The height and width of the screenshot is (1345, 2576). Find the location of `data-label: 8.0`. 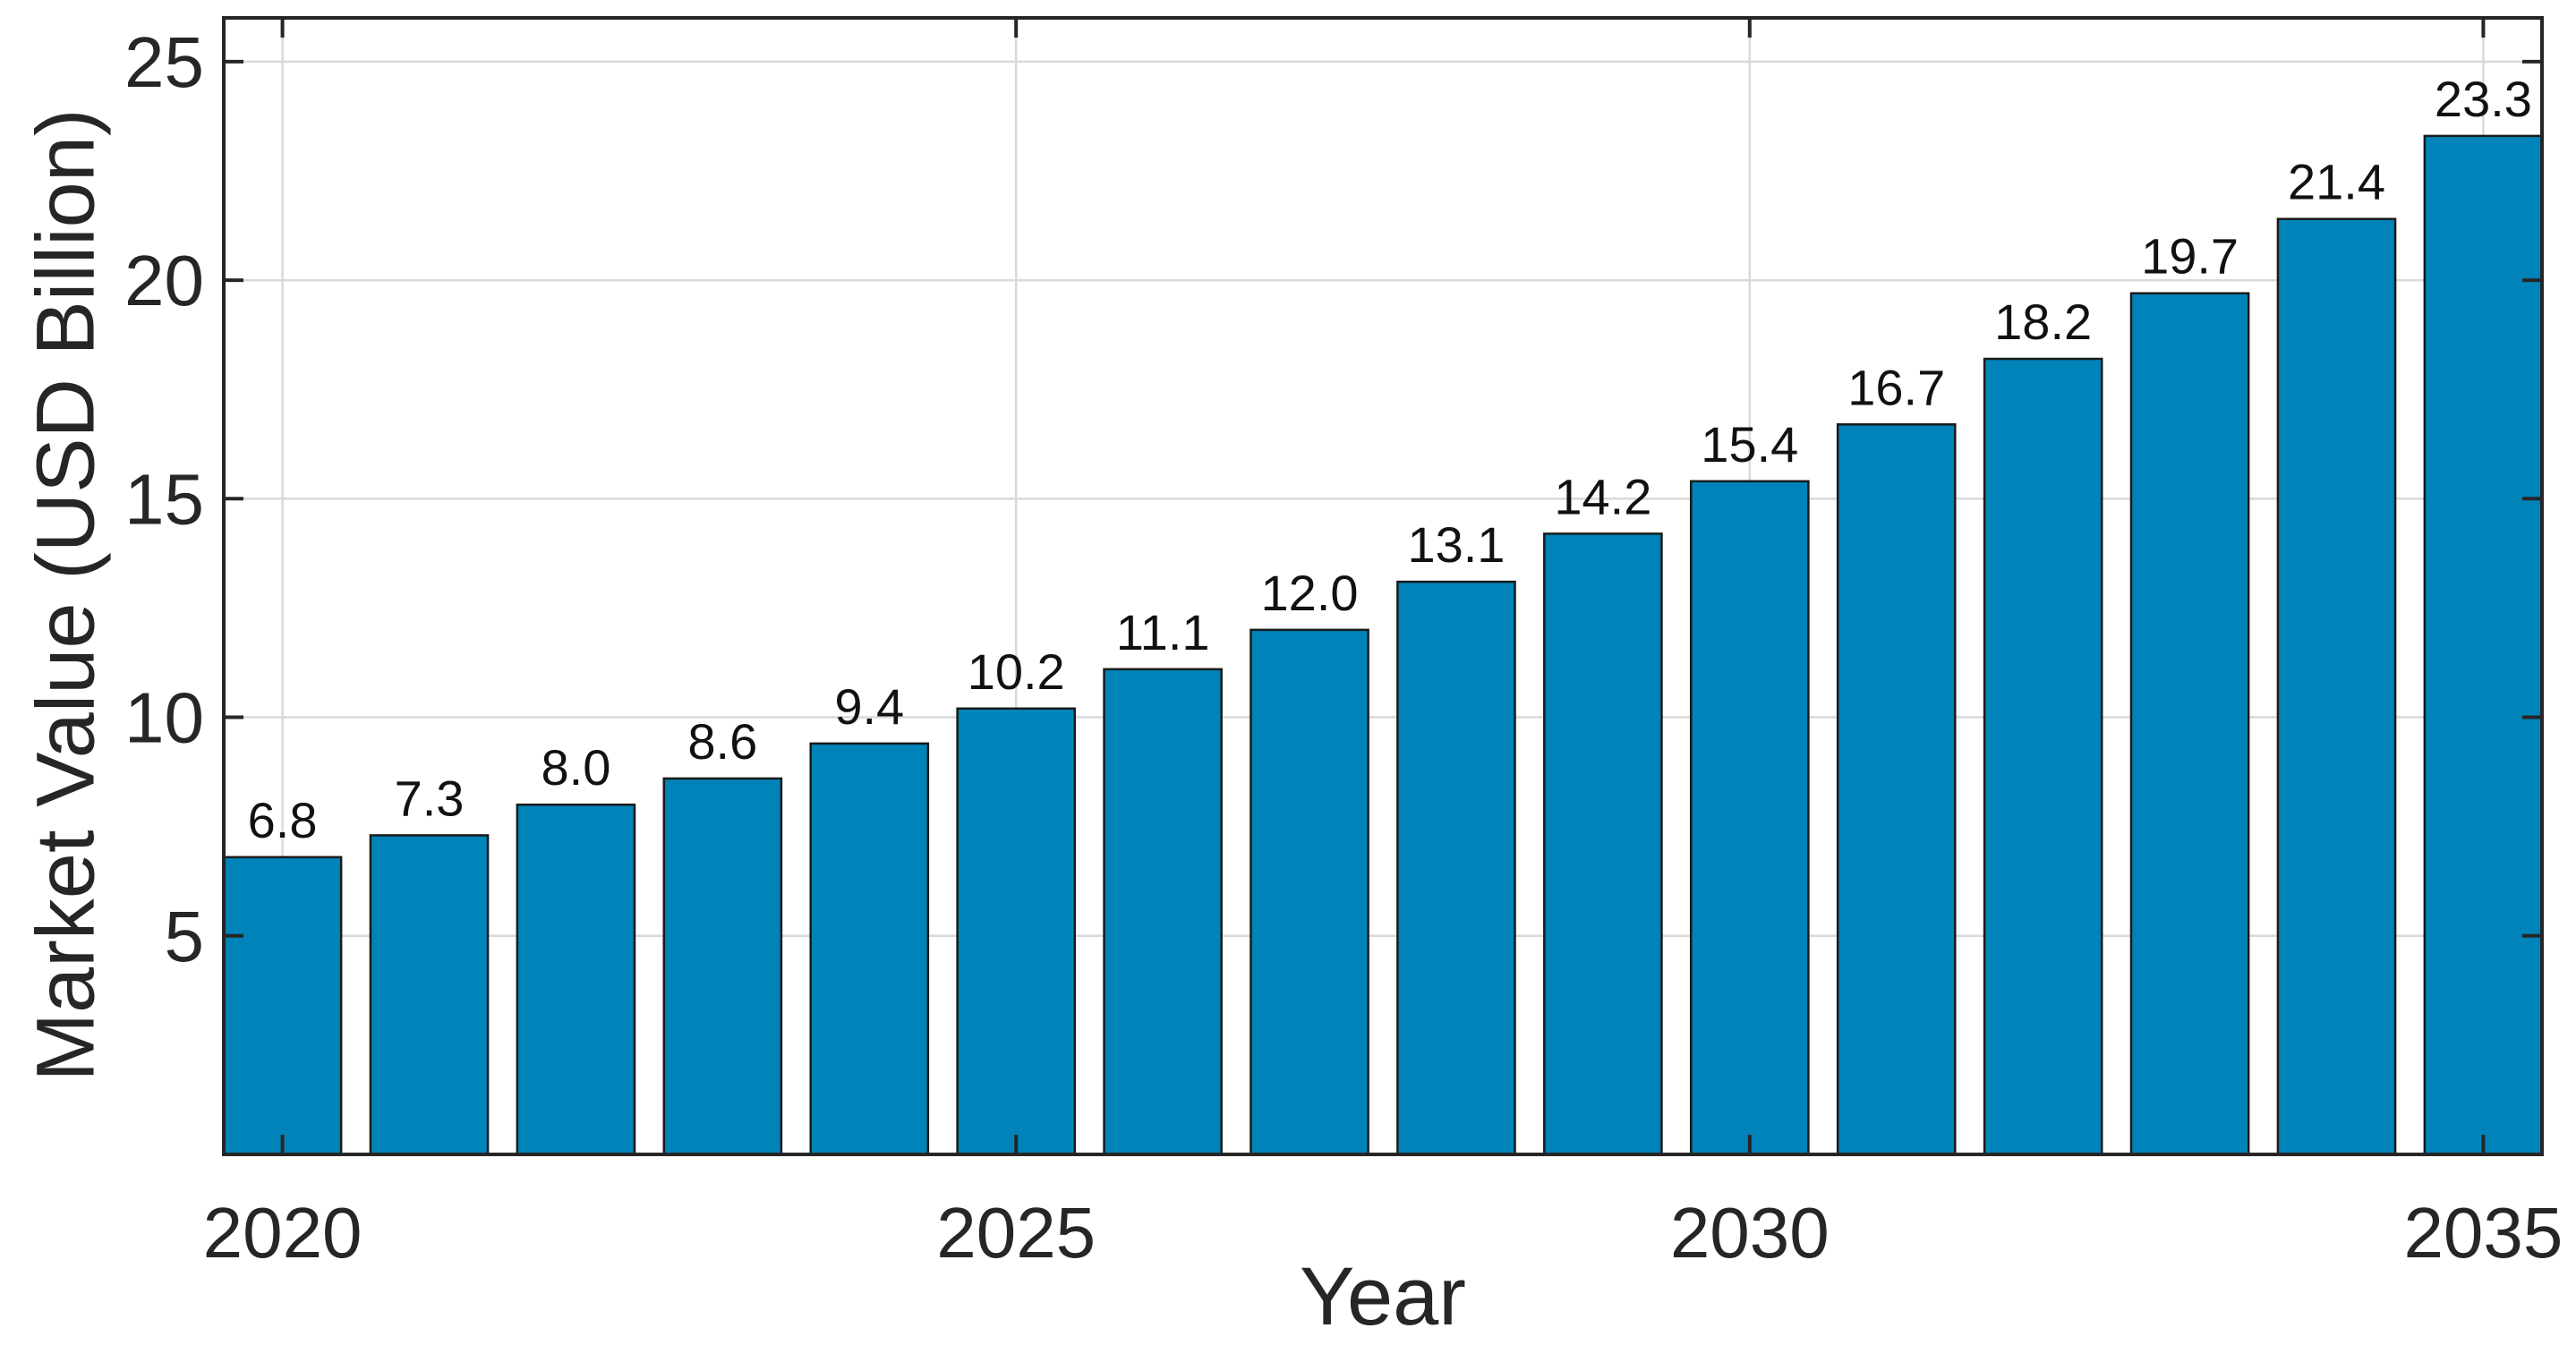

data-label: 8.0 is located at coordinates (575, 767).